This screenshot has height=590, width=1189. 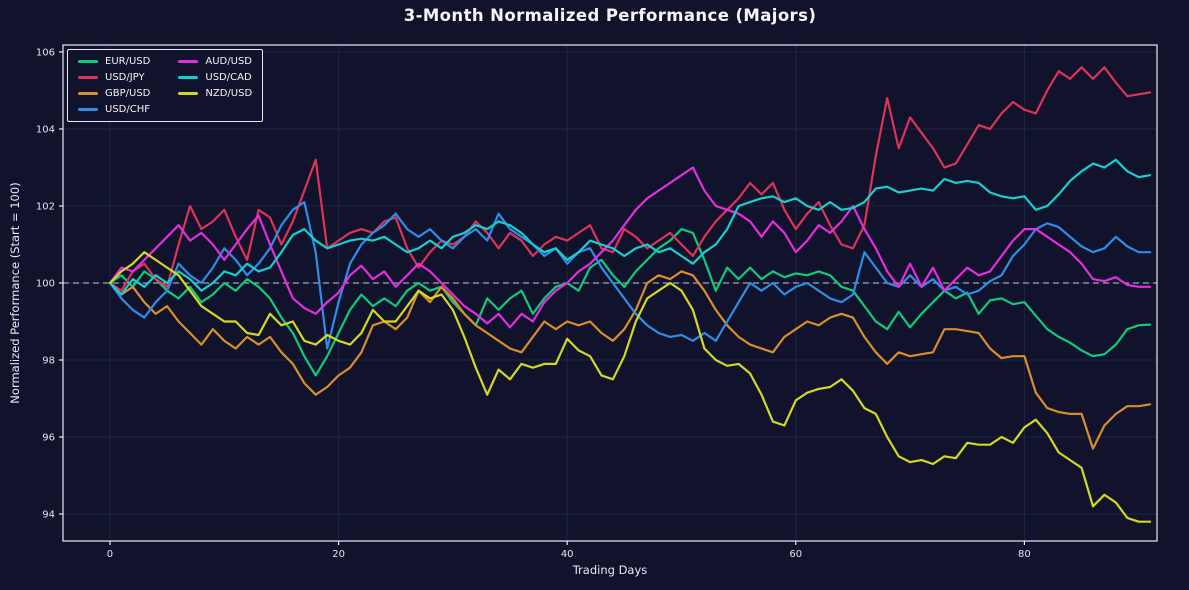 I want to click on legend-label: EUR/USD, so click(x=128, y=61).